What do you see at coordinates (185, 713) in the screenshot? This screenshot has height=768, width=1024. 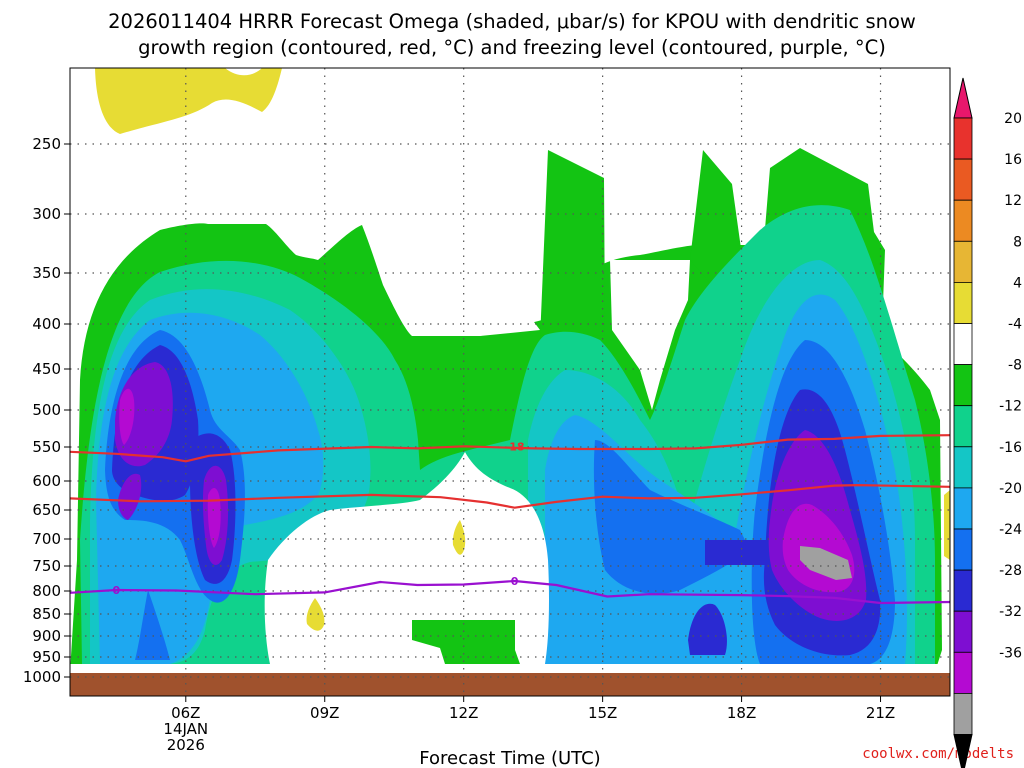 I see `x-tick-label: 06Z` at bounding box center [185, 713].